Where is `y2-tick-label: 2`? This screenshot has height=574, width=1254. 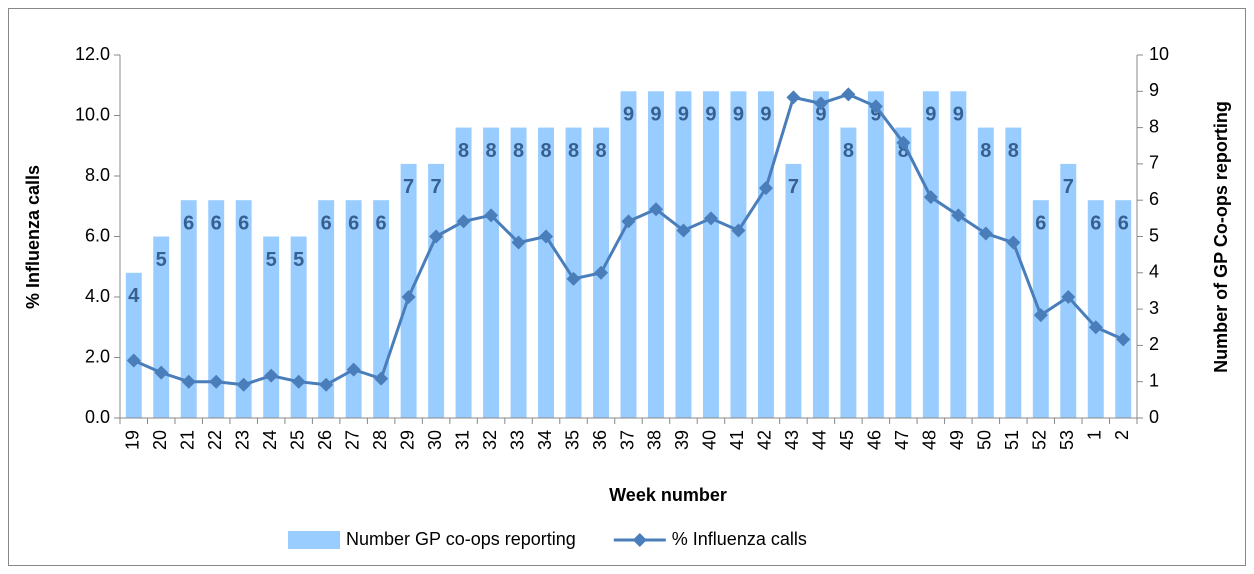
y2-tick-label: 2 is located at coordinates (1154, 344).